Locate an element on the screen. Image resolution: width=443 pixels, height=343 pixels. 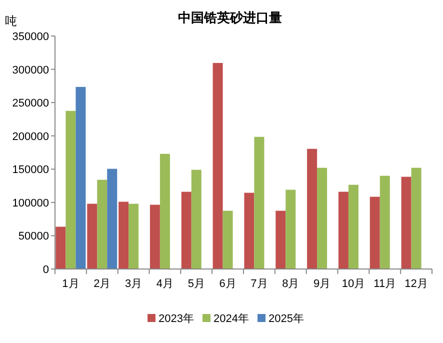
y-tick-label: 0 is located at coordinates (45, 270).